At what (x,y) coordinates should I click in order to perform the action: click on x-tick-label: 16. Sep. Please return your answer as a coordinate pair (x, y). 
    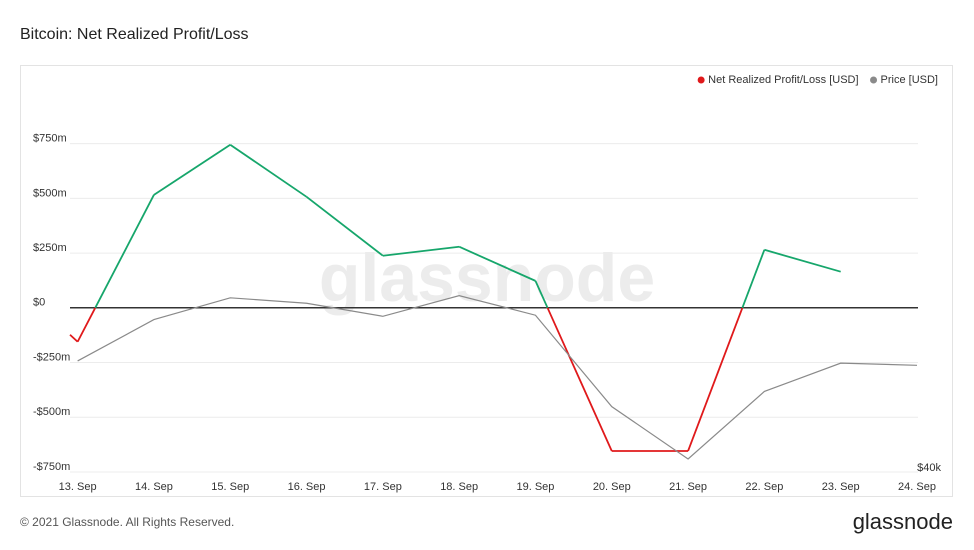
    Looking at the image, I should click on (307, 487).